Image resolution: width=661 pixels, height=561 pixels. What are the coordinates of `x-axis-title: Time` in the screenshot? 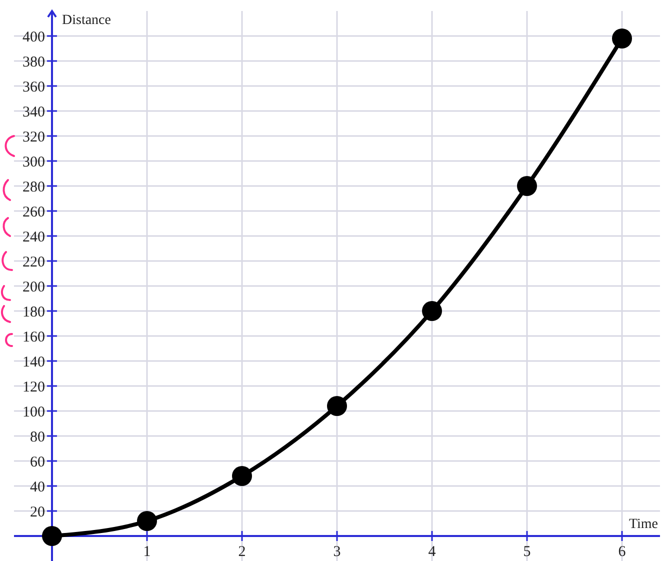 It's located at (643, 524).